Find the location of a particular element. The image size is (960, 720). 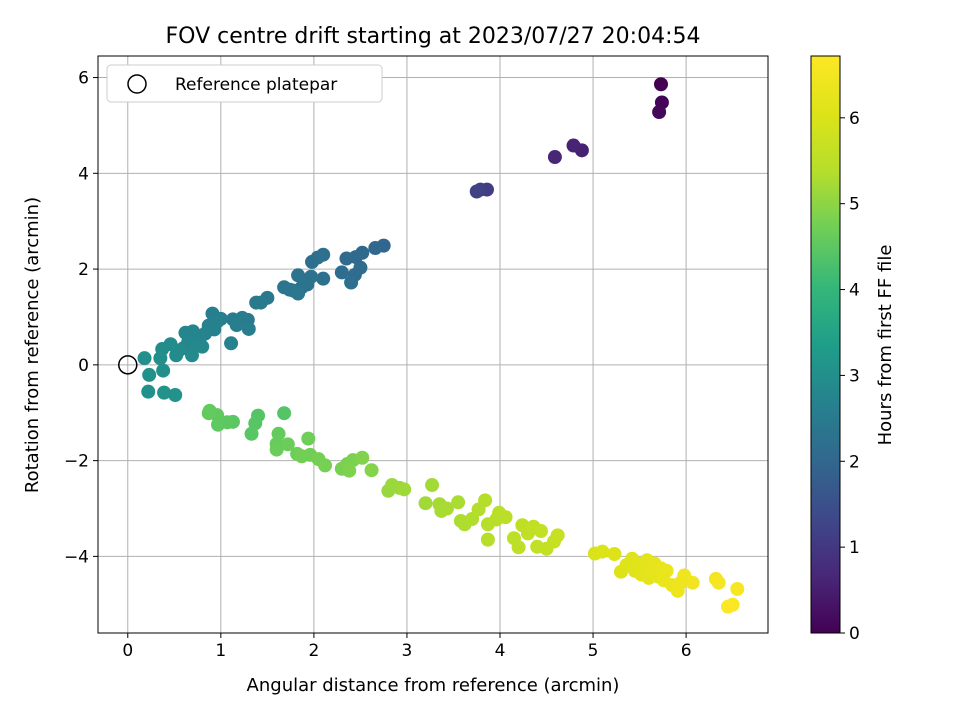

x-tick-label: 5 is located at coordinates (593, 651).